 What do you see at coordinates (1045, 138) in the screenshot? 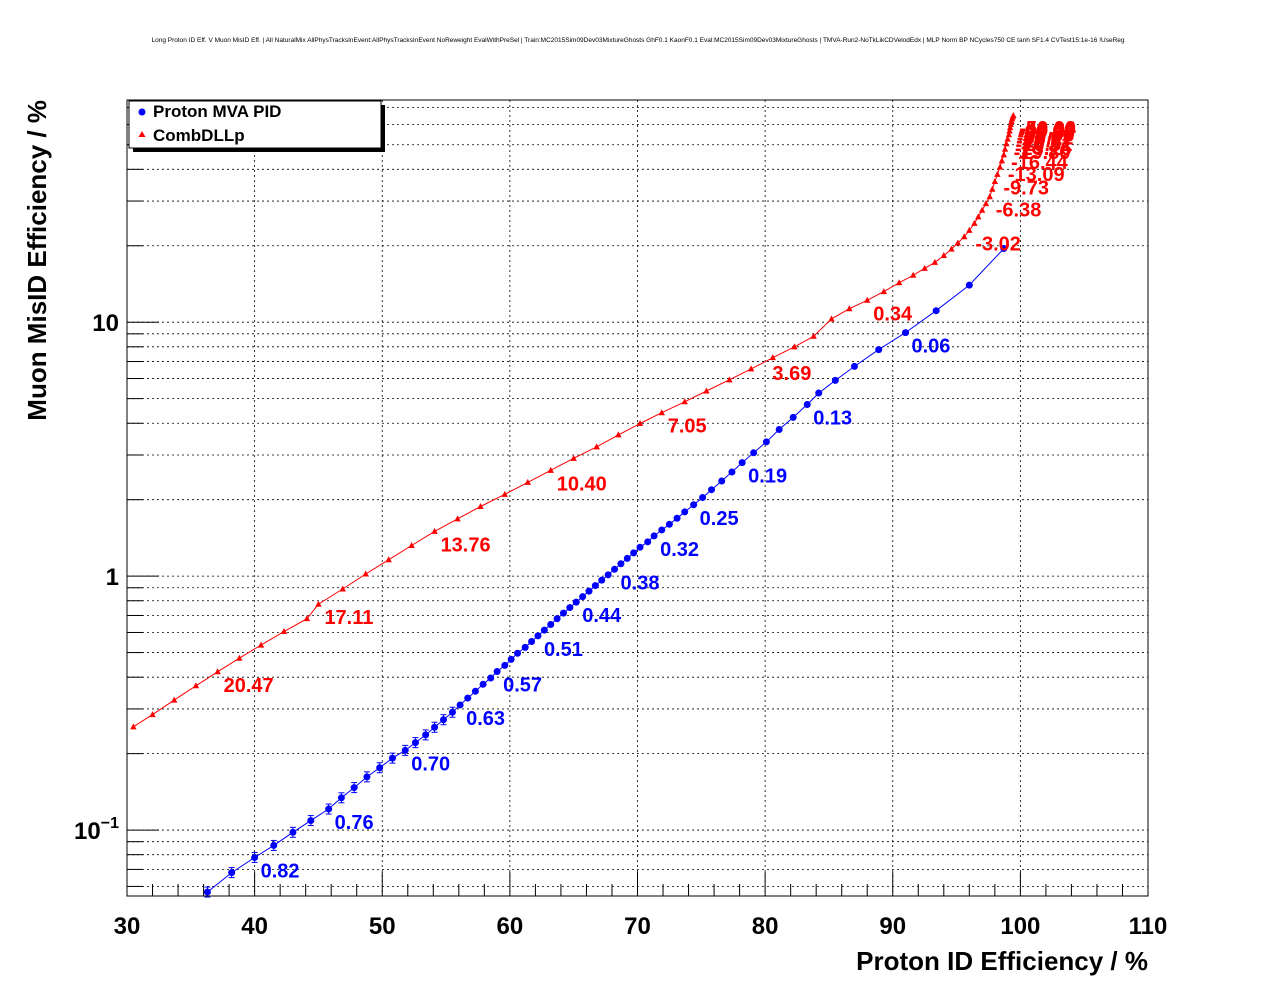
I see `threshold-label-combdllp: -33.22` at bounding box center [1045, 138].